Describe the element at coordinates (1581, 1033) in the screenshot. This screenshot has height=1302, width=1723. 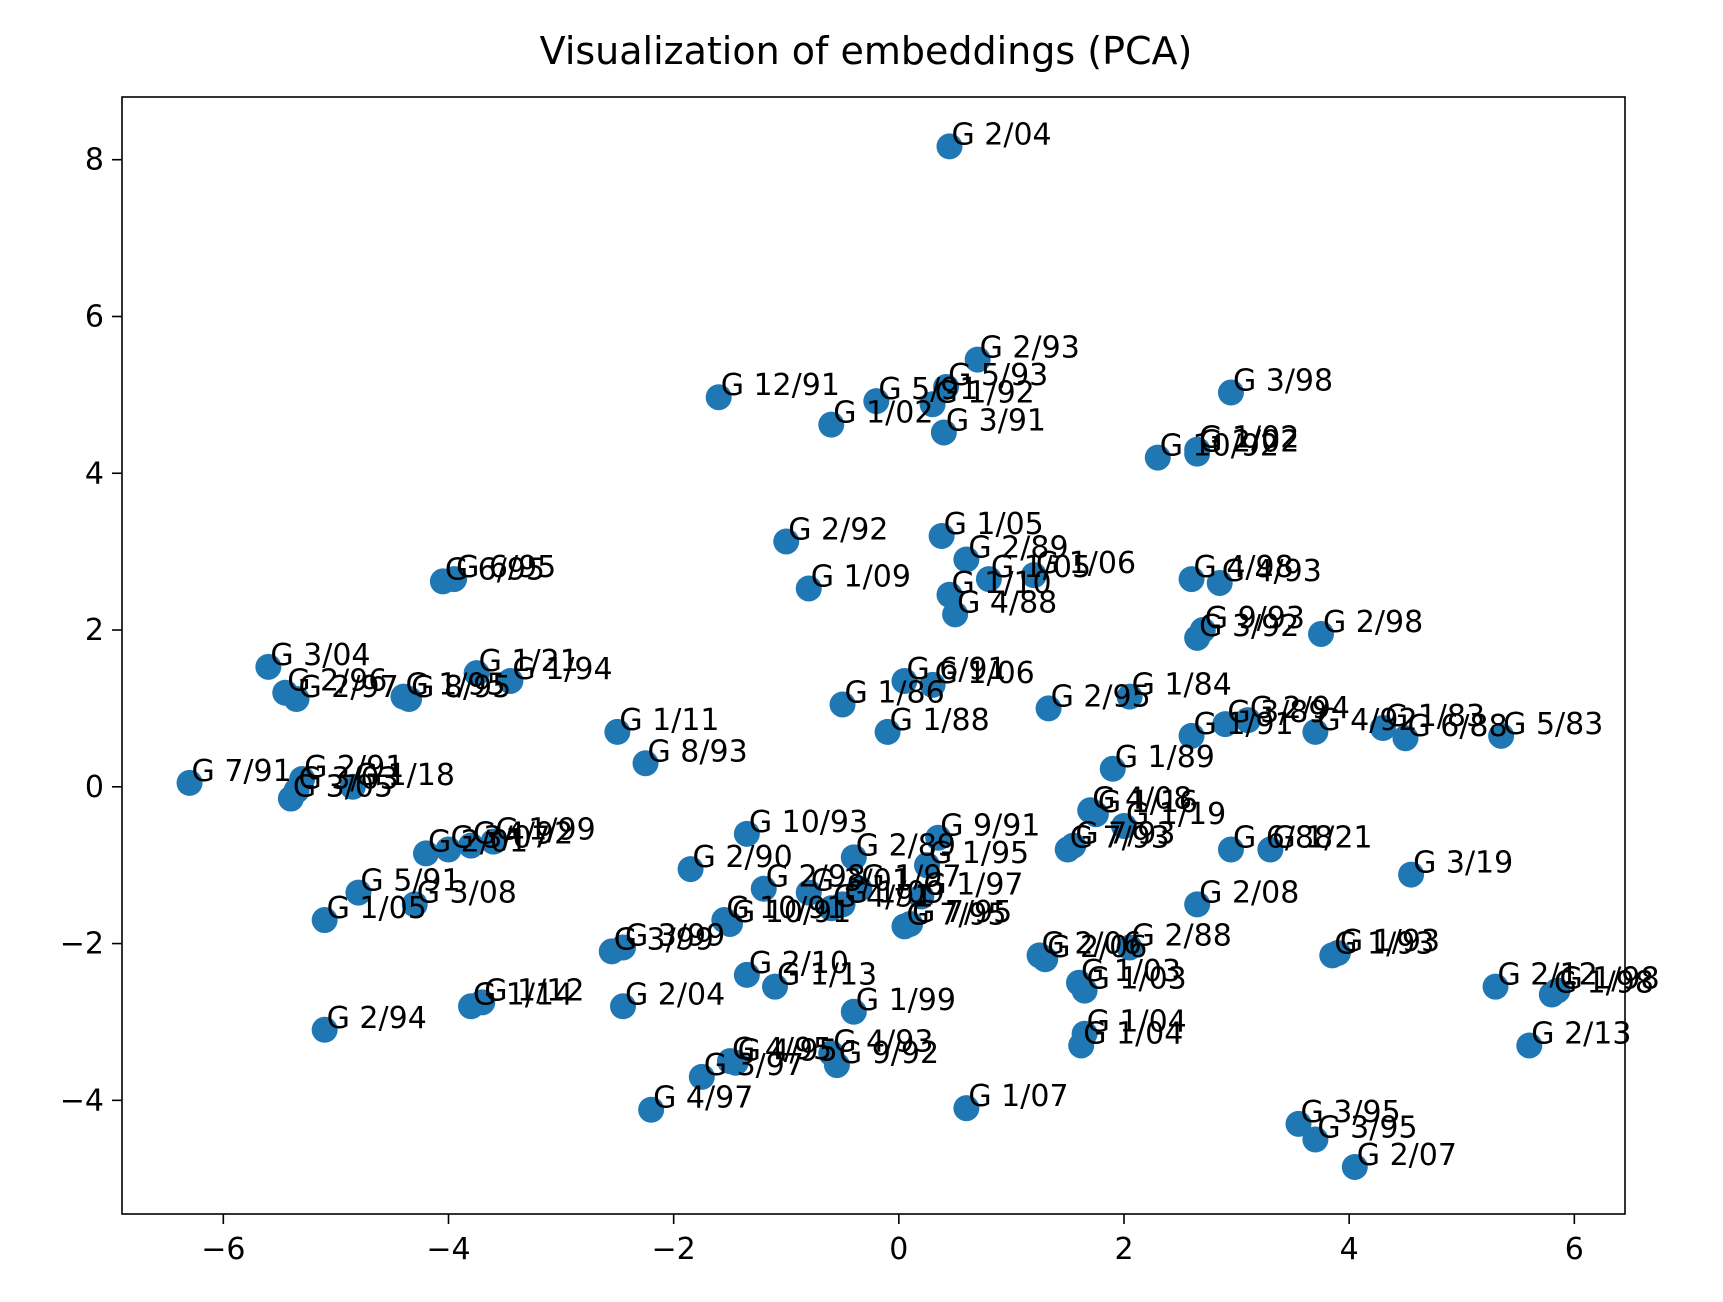
I see `point-label: G 2/13` at that location.